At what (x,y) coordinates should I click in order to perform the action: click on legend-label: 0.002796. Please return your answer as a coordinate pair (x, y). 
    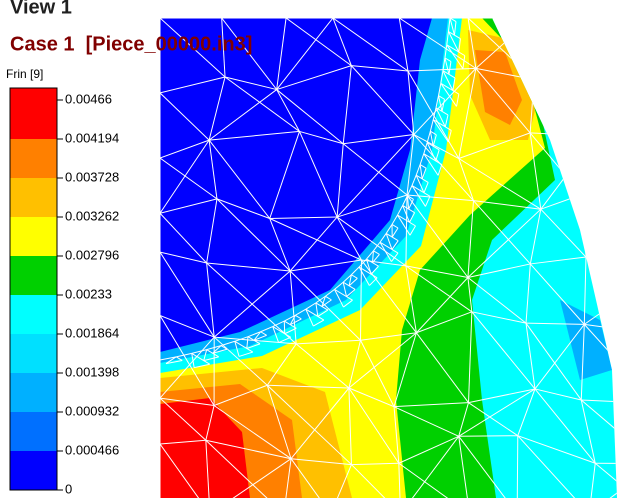
    Looking at the image, I should click on (92, 254).